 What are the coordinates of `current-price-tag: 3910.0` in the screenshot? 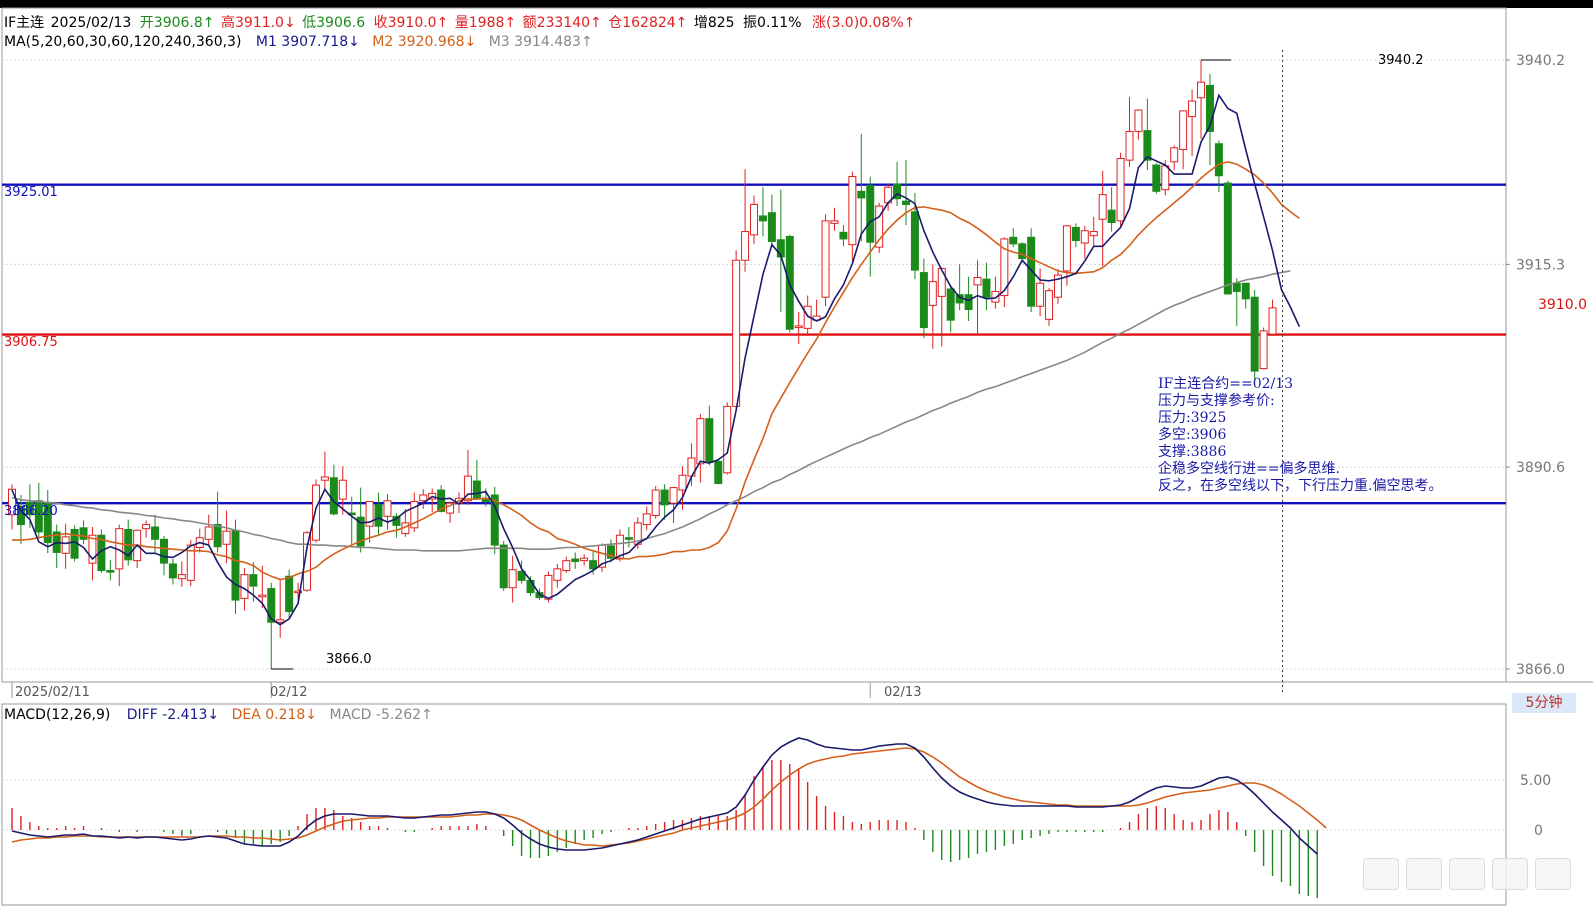 It's located at (1562, 305).